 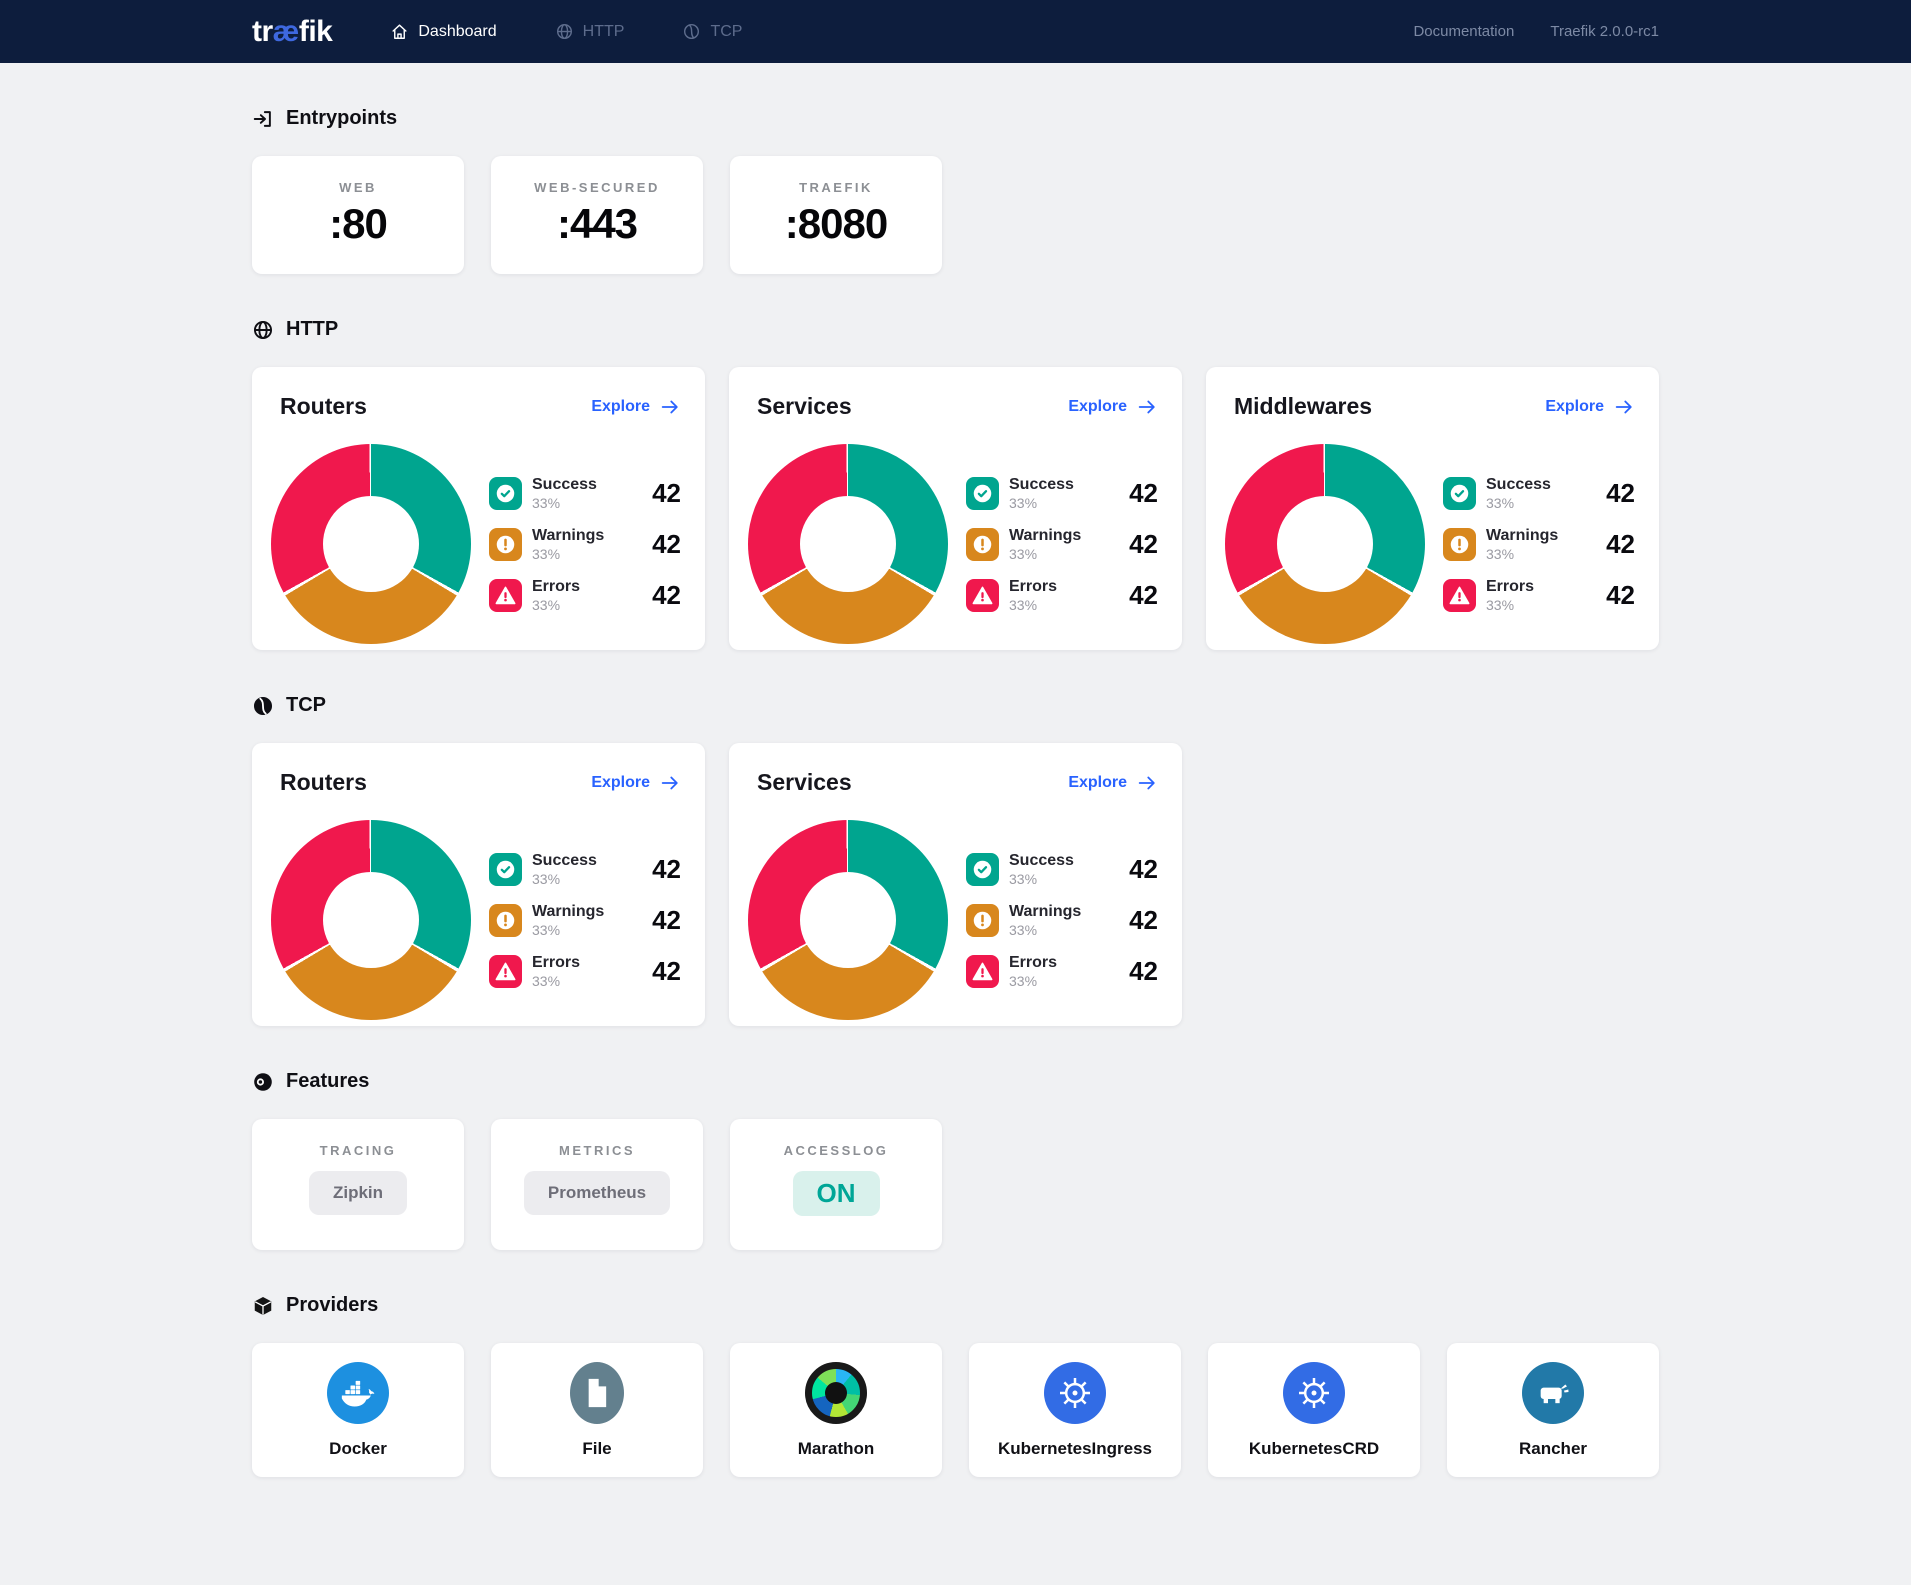 What do you see at coordinates (315, 31) in the screenshot?
I see `logo-text-2: fik` at bounding box center [315, 31].